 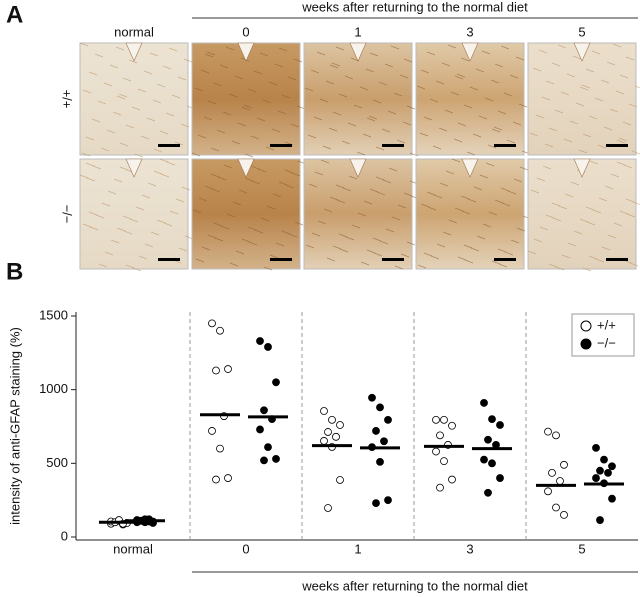 What do you see at coordinates (245, 31) in the screenshot?
I see `column-label: 0` at bounding box center [245, 31].